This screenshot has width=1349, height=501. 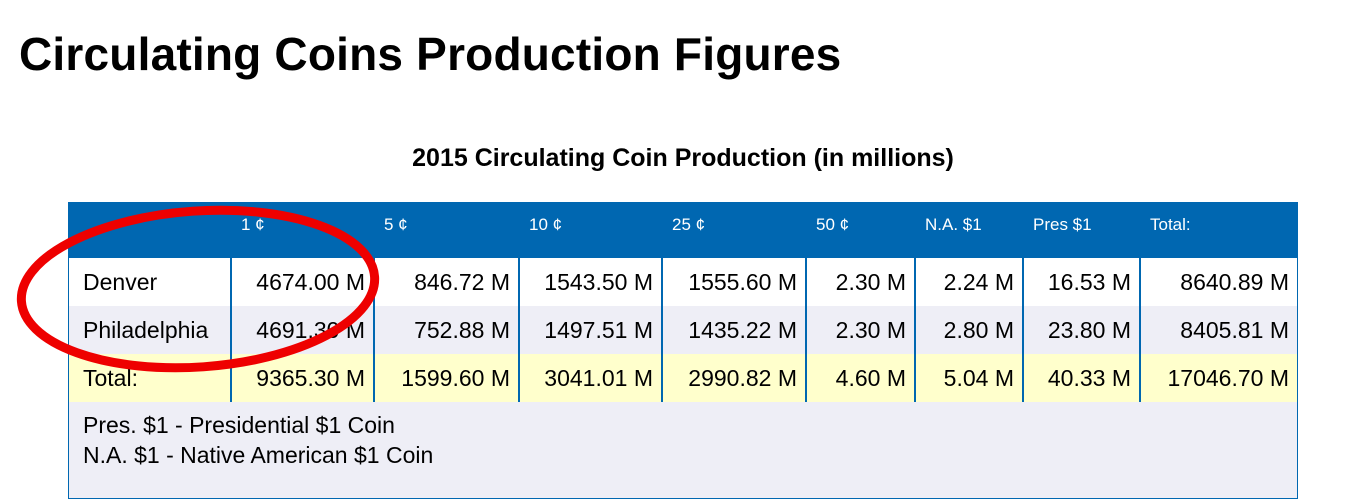 I want to click on header-cell-label, so click(x=150, y=230).